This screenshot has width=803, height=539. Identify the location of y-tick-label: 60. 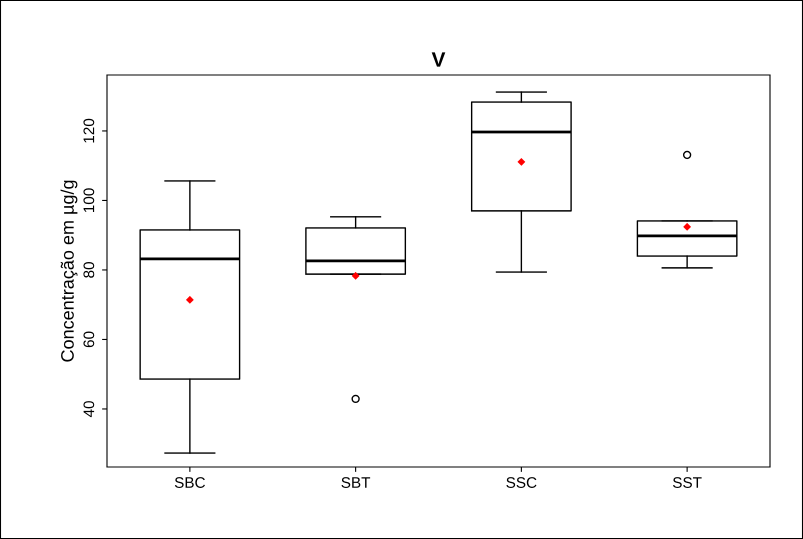
(88, 340).